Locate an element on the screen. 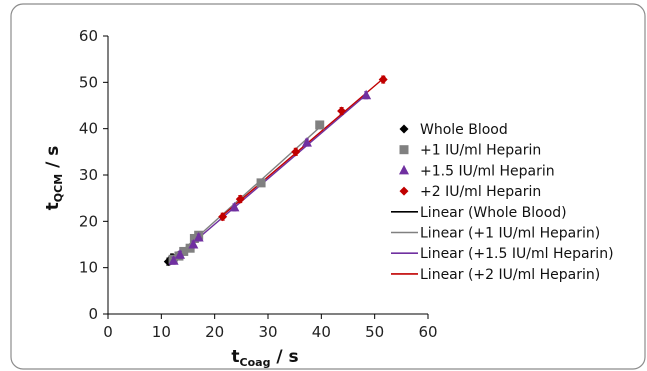 The image size is (647, 371). x-tick-label: 0 is located at coordinates (108, 332).